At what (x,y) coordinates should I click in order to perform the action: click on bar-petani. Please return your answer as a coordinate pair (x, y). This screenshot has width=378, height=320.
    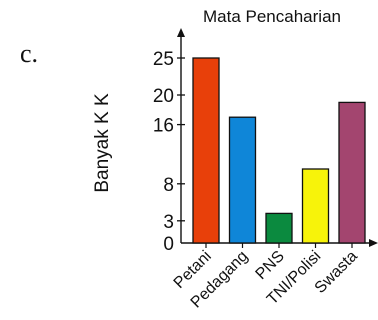
    Looking at the image, I should click on (206, 150).